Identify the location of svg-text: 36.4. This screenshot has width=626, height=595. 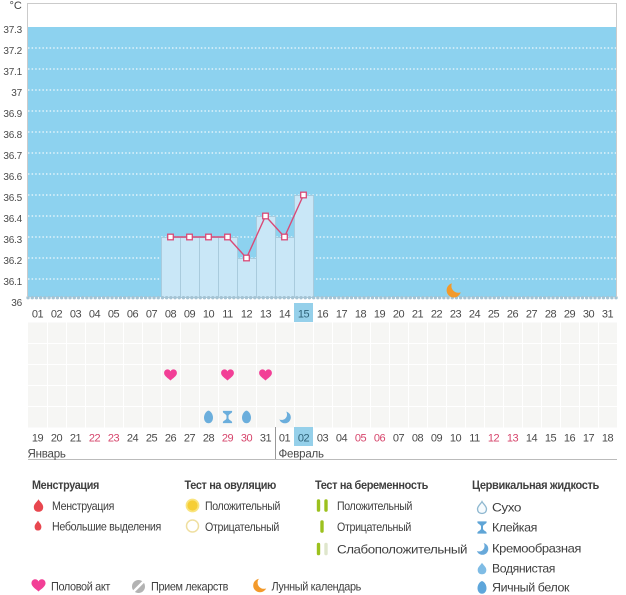
(12, 219).